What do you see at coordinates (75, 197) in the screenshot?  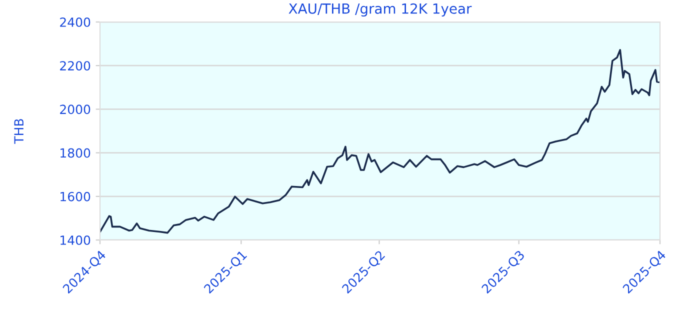 I see `y-tick-label: 1600` at bounding box center [75, 197].